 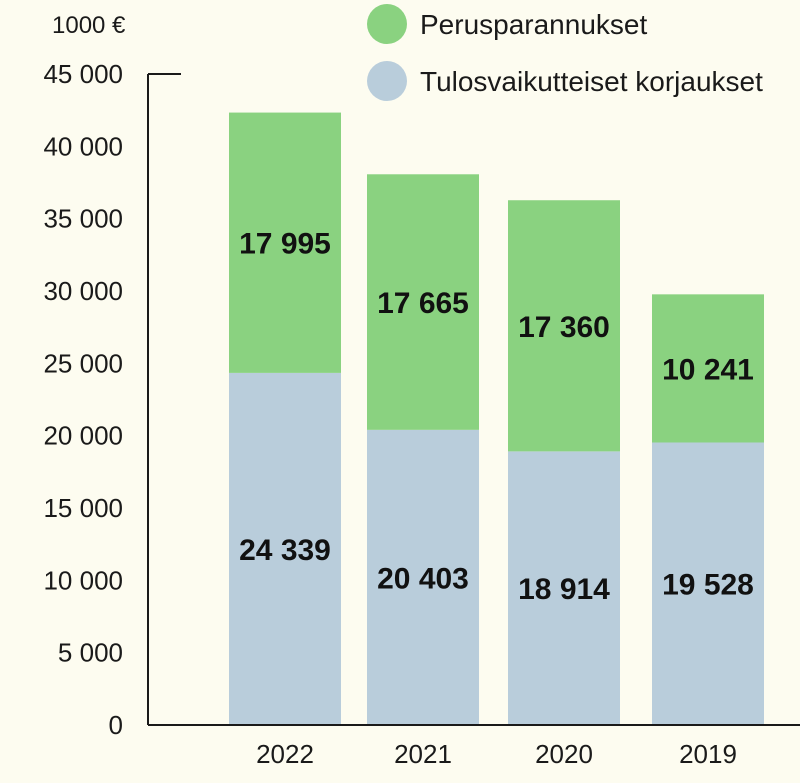 What do you see at coordinates (116, 725) in the screenshot?
I see `y-tick-label: 0` at bounding box center [116, 725].